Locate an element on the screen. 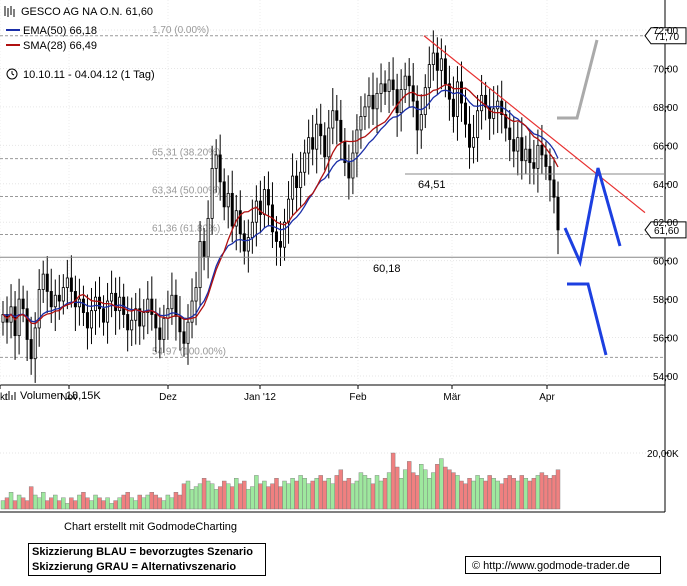  y-tick-label: 60,00 is located at coordinates (665, 262).